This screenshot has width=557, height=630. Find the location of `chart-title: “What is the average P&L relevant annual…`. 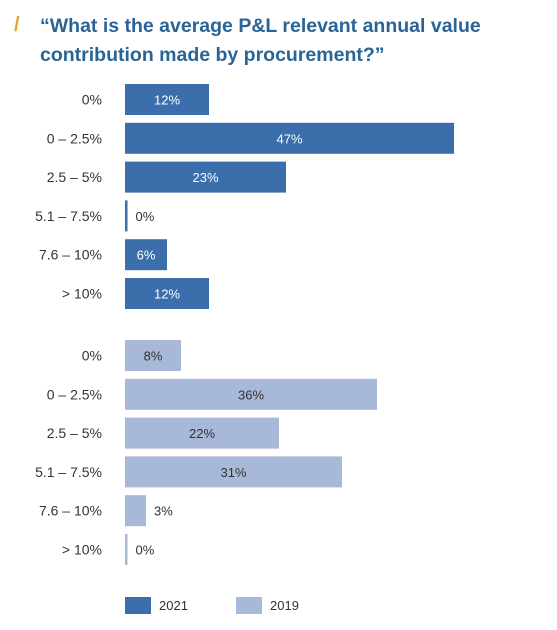

chart-title: “What is the average P&L relevant annual… is located at coordinates (260, 40).